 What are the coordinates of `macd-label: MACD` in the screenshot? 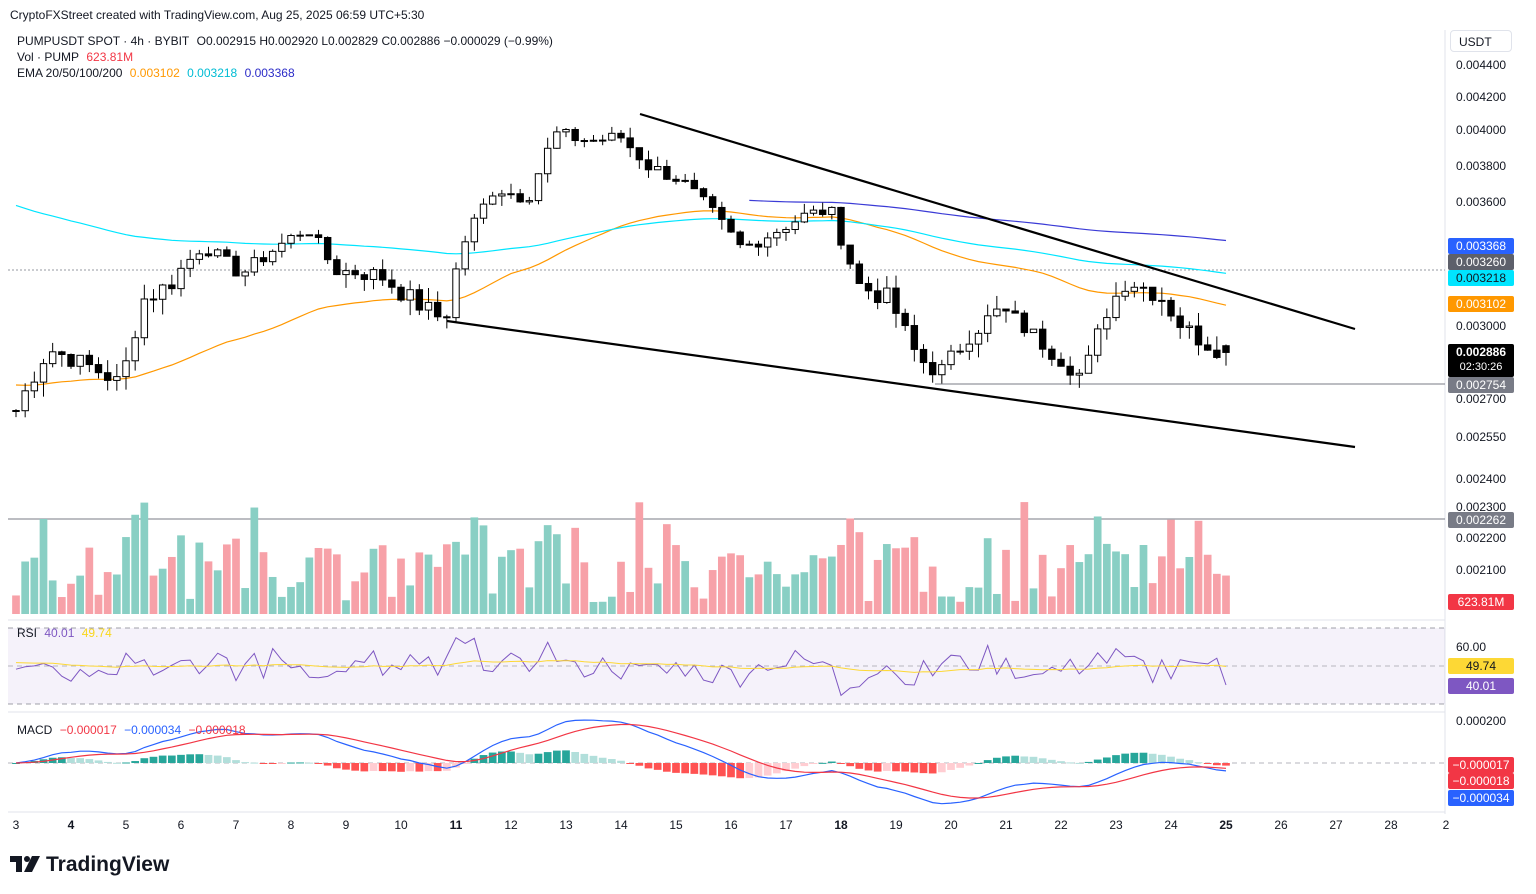 It's located at (35, 730).